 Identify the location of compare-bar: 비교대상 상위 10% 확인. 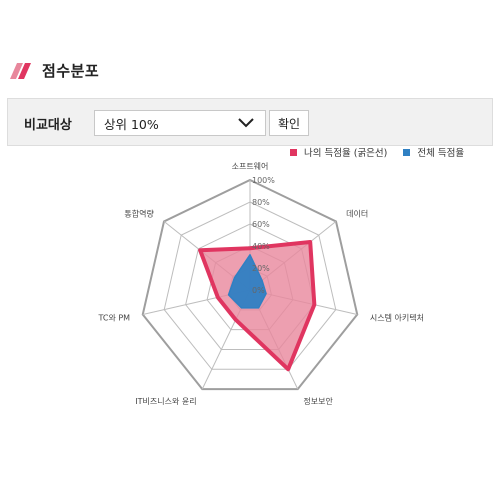
(250, 122).